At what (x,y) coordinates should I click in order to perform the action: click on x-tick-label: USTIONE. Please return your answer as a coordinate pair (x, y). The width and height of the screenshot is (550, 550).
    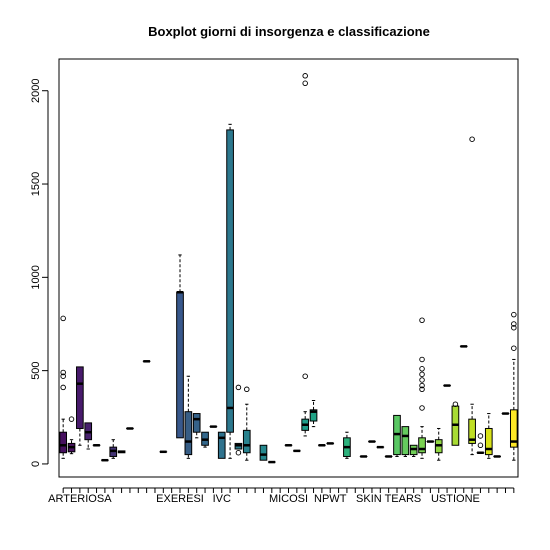
    Looking at the image, I should click on (455, 499).